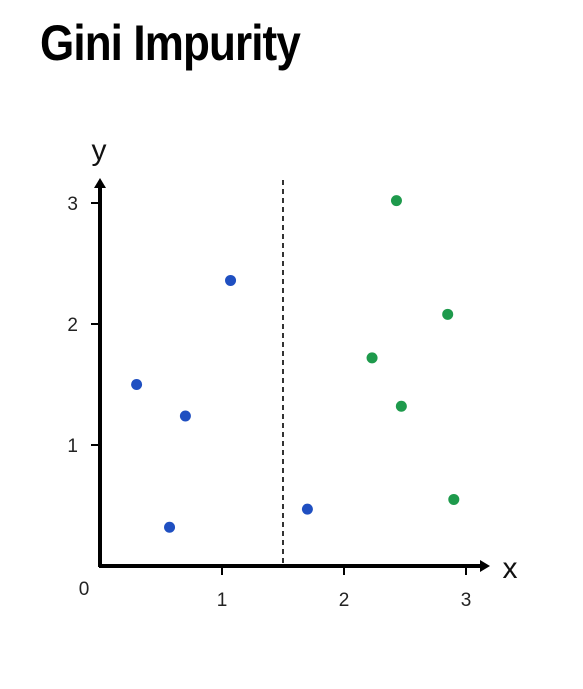 The height and width of the screenshot is (689, 583). Describe the element at coordinates (84, 589) in the screenshot. I see `origin-label: 0` at that location.